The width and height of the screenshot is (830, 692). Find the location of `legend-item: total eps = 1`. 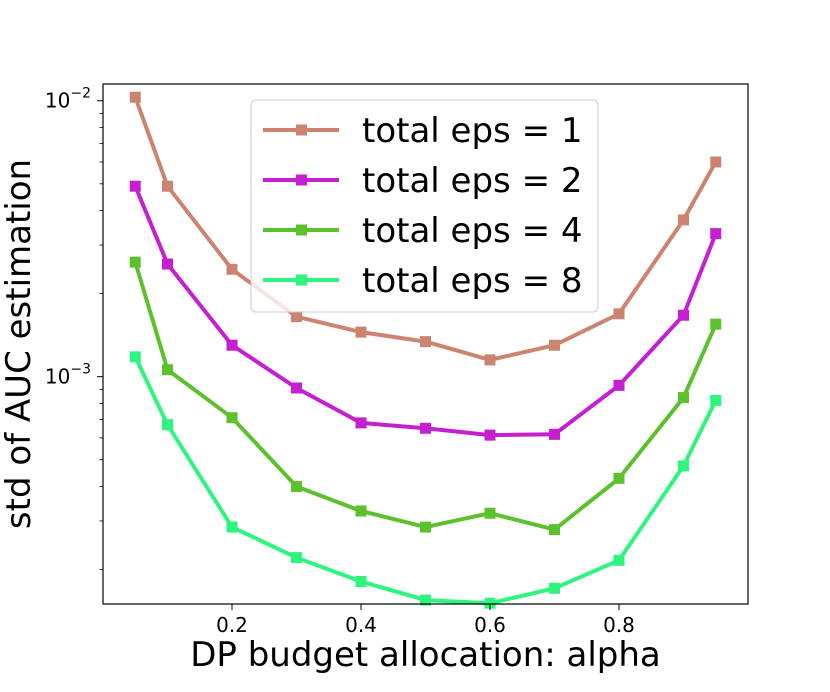

legend-item: total eps = 1 is located at coordinates (423, 131).